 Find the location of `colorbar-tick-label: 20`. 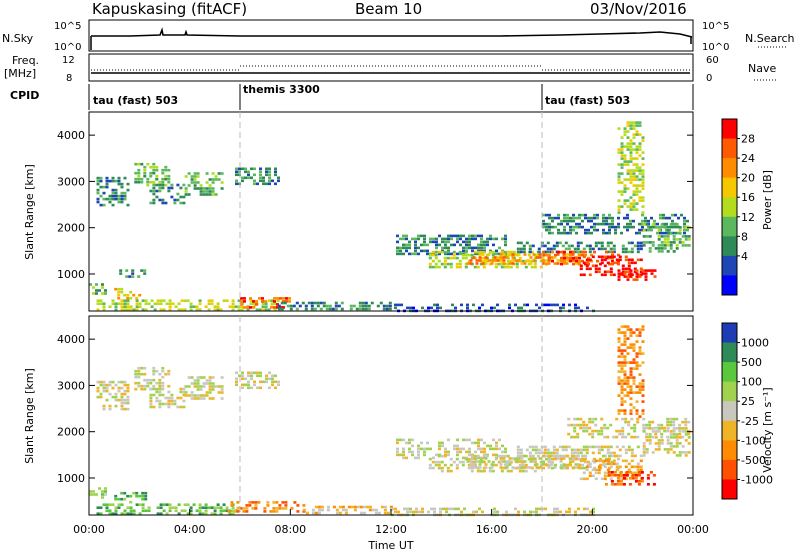

colorbar-tick-label: 20 is located at coordinates (748, 178).